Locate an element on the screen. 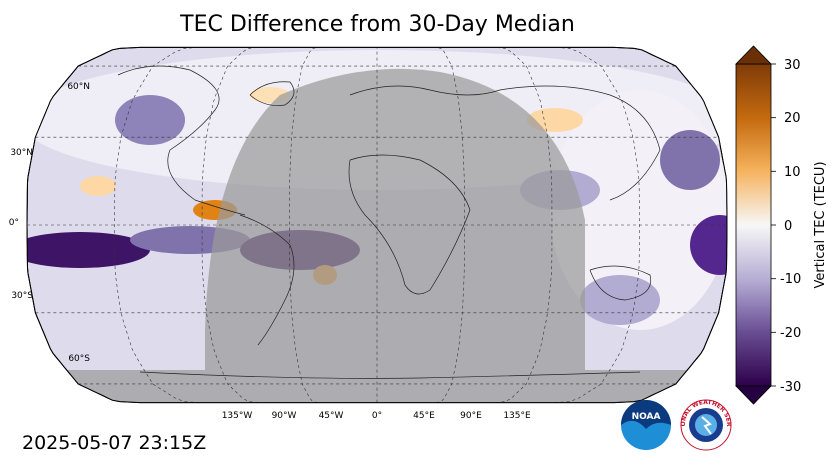  colorbar-tick: -30 is located at coordinates (790, 387).